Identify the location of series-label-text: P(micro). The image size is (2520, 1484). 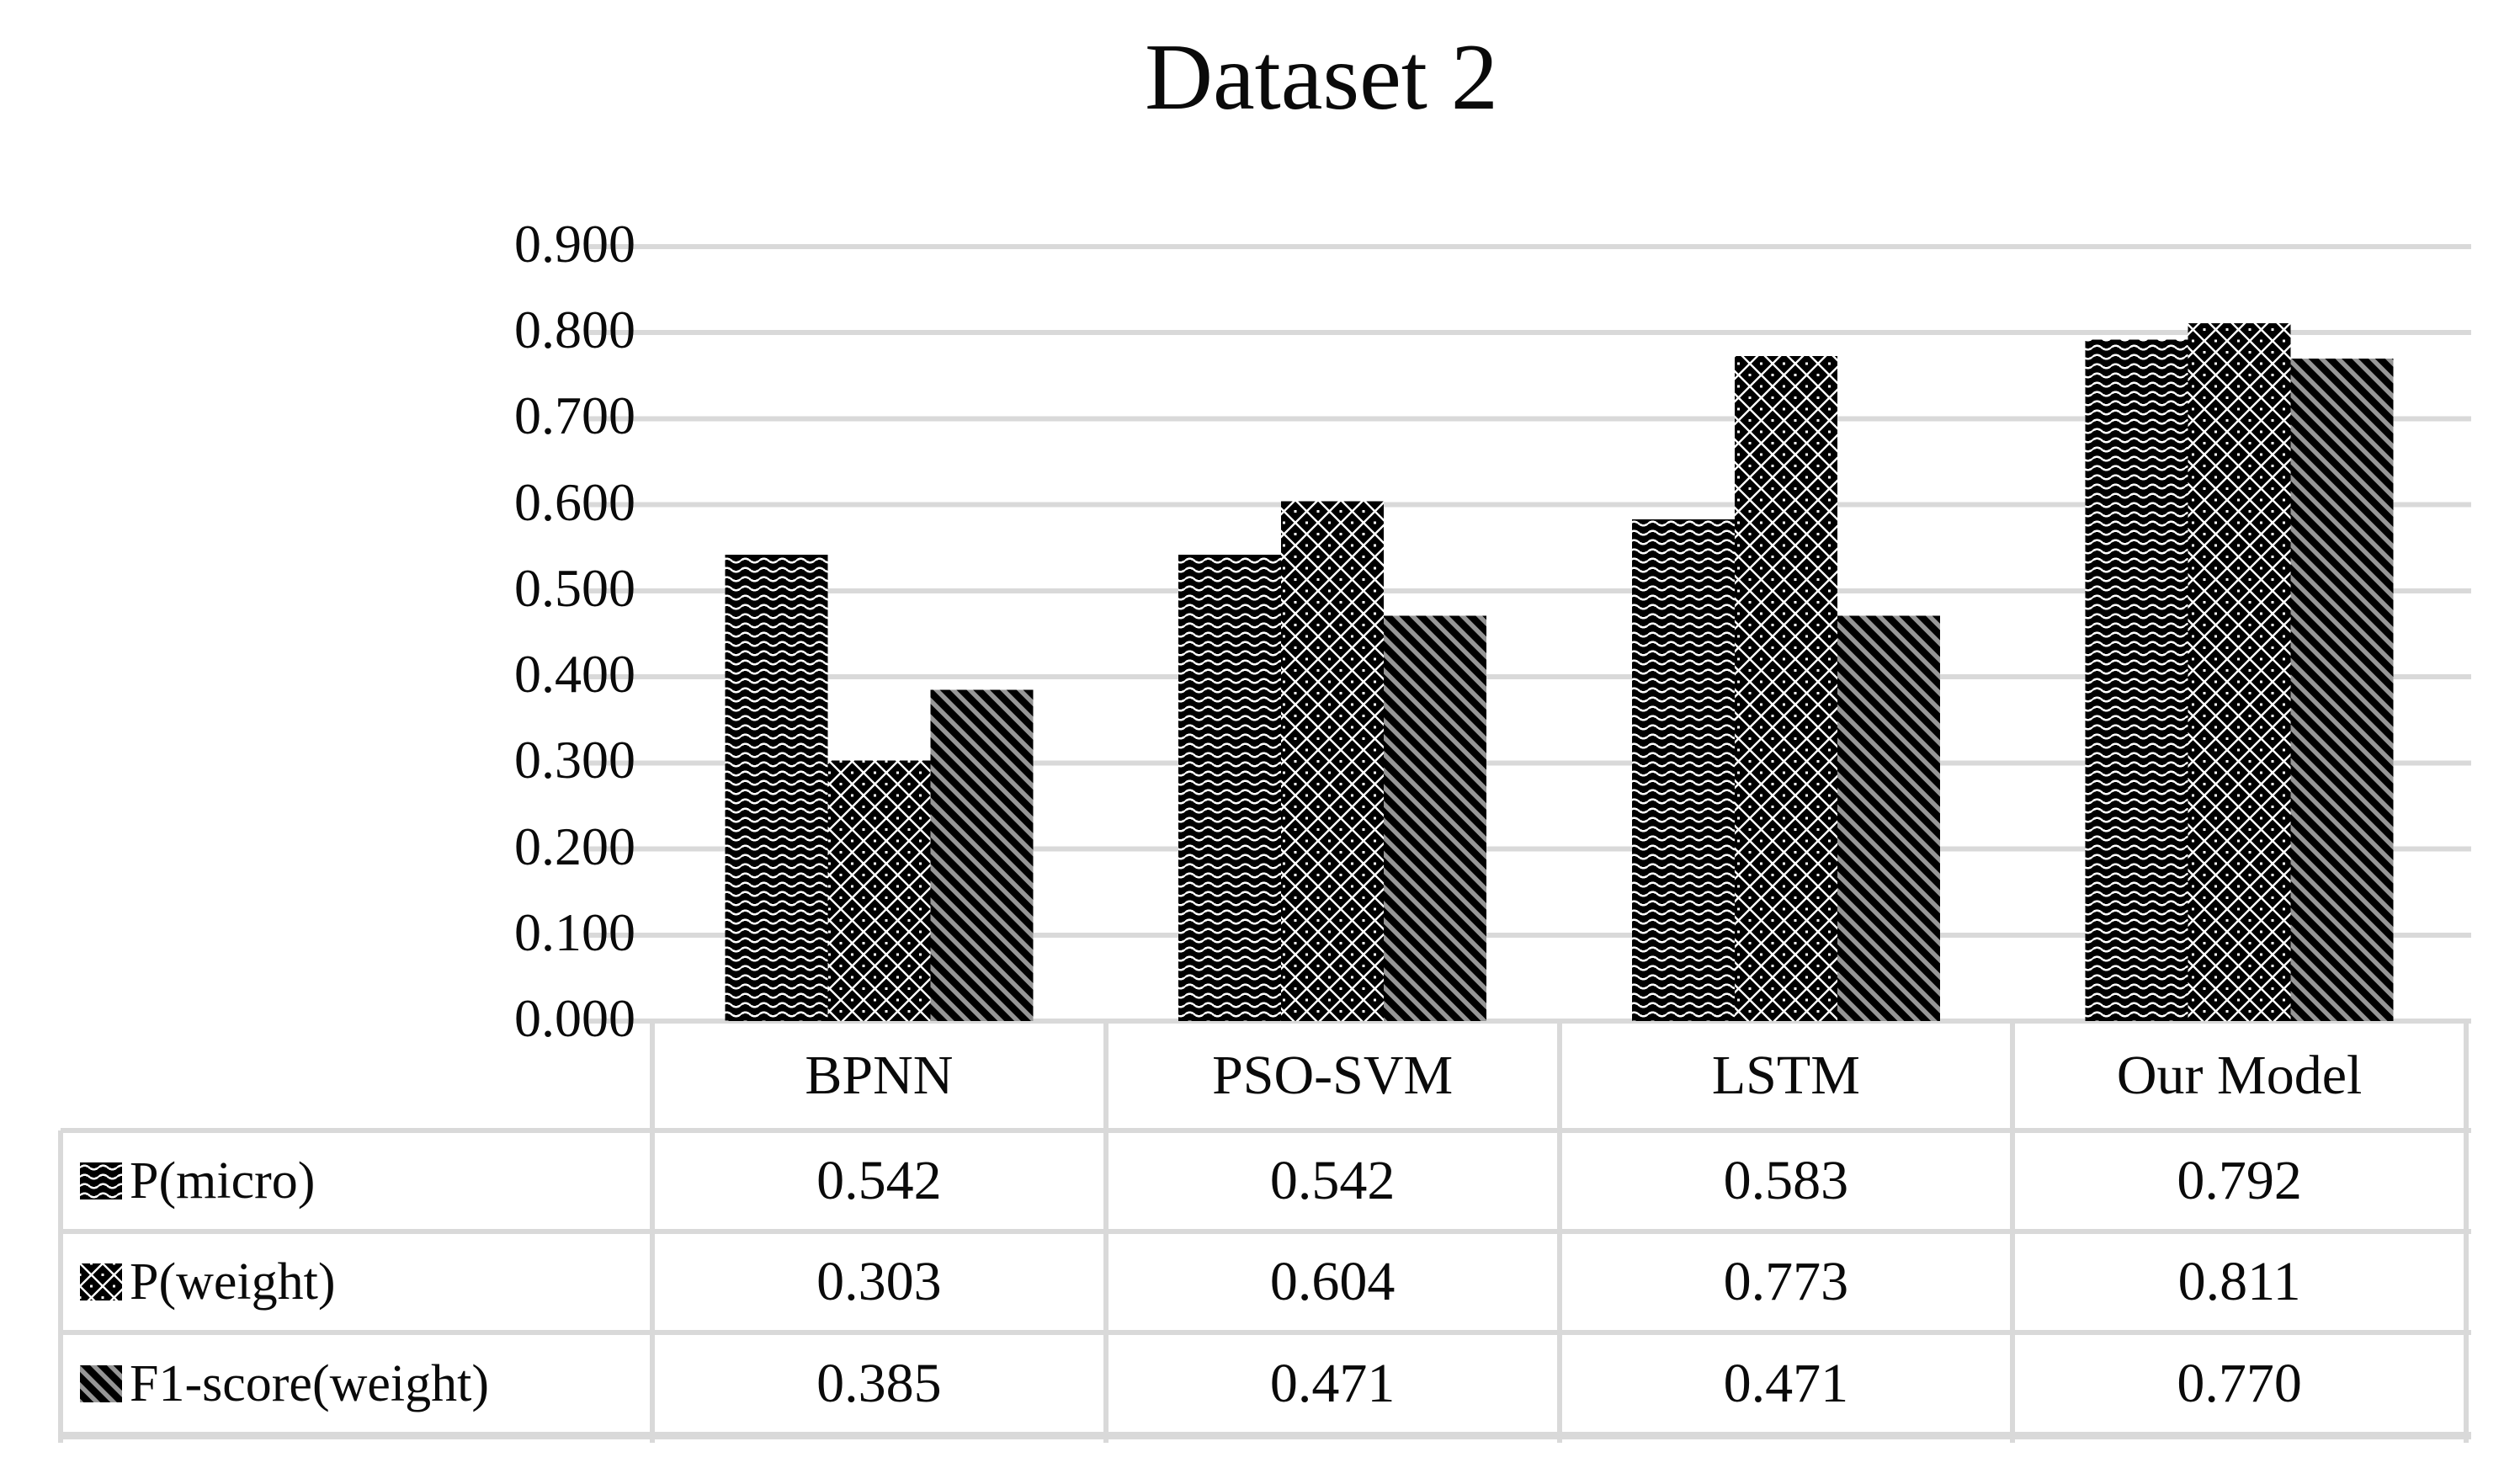
(223, 1181).